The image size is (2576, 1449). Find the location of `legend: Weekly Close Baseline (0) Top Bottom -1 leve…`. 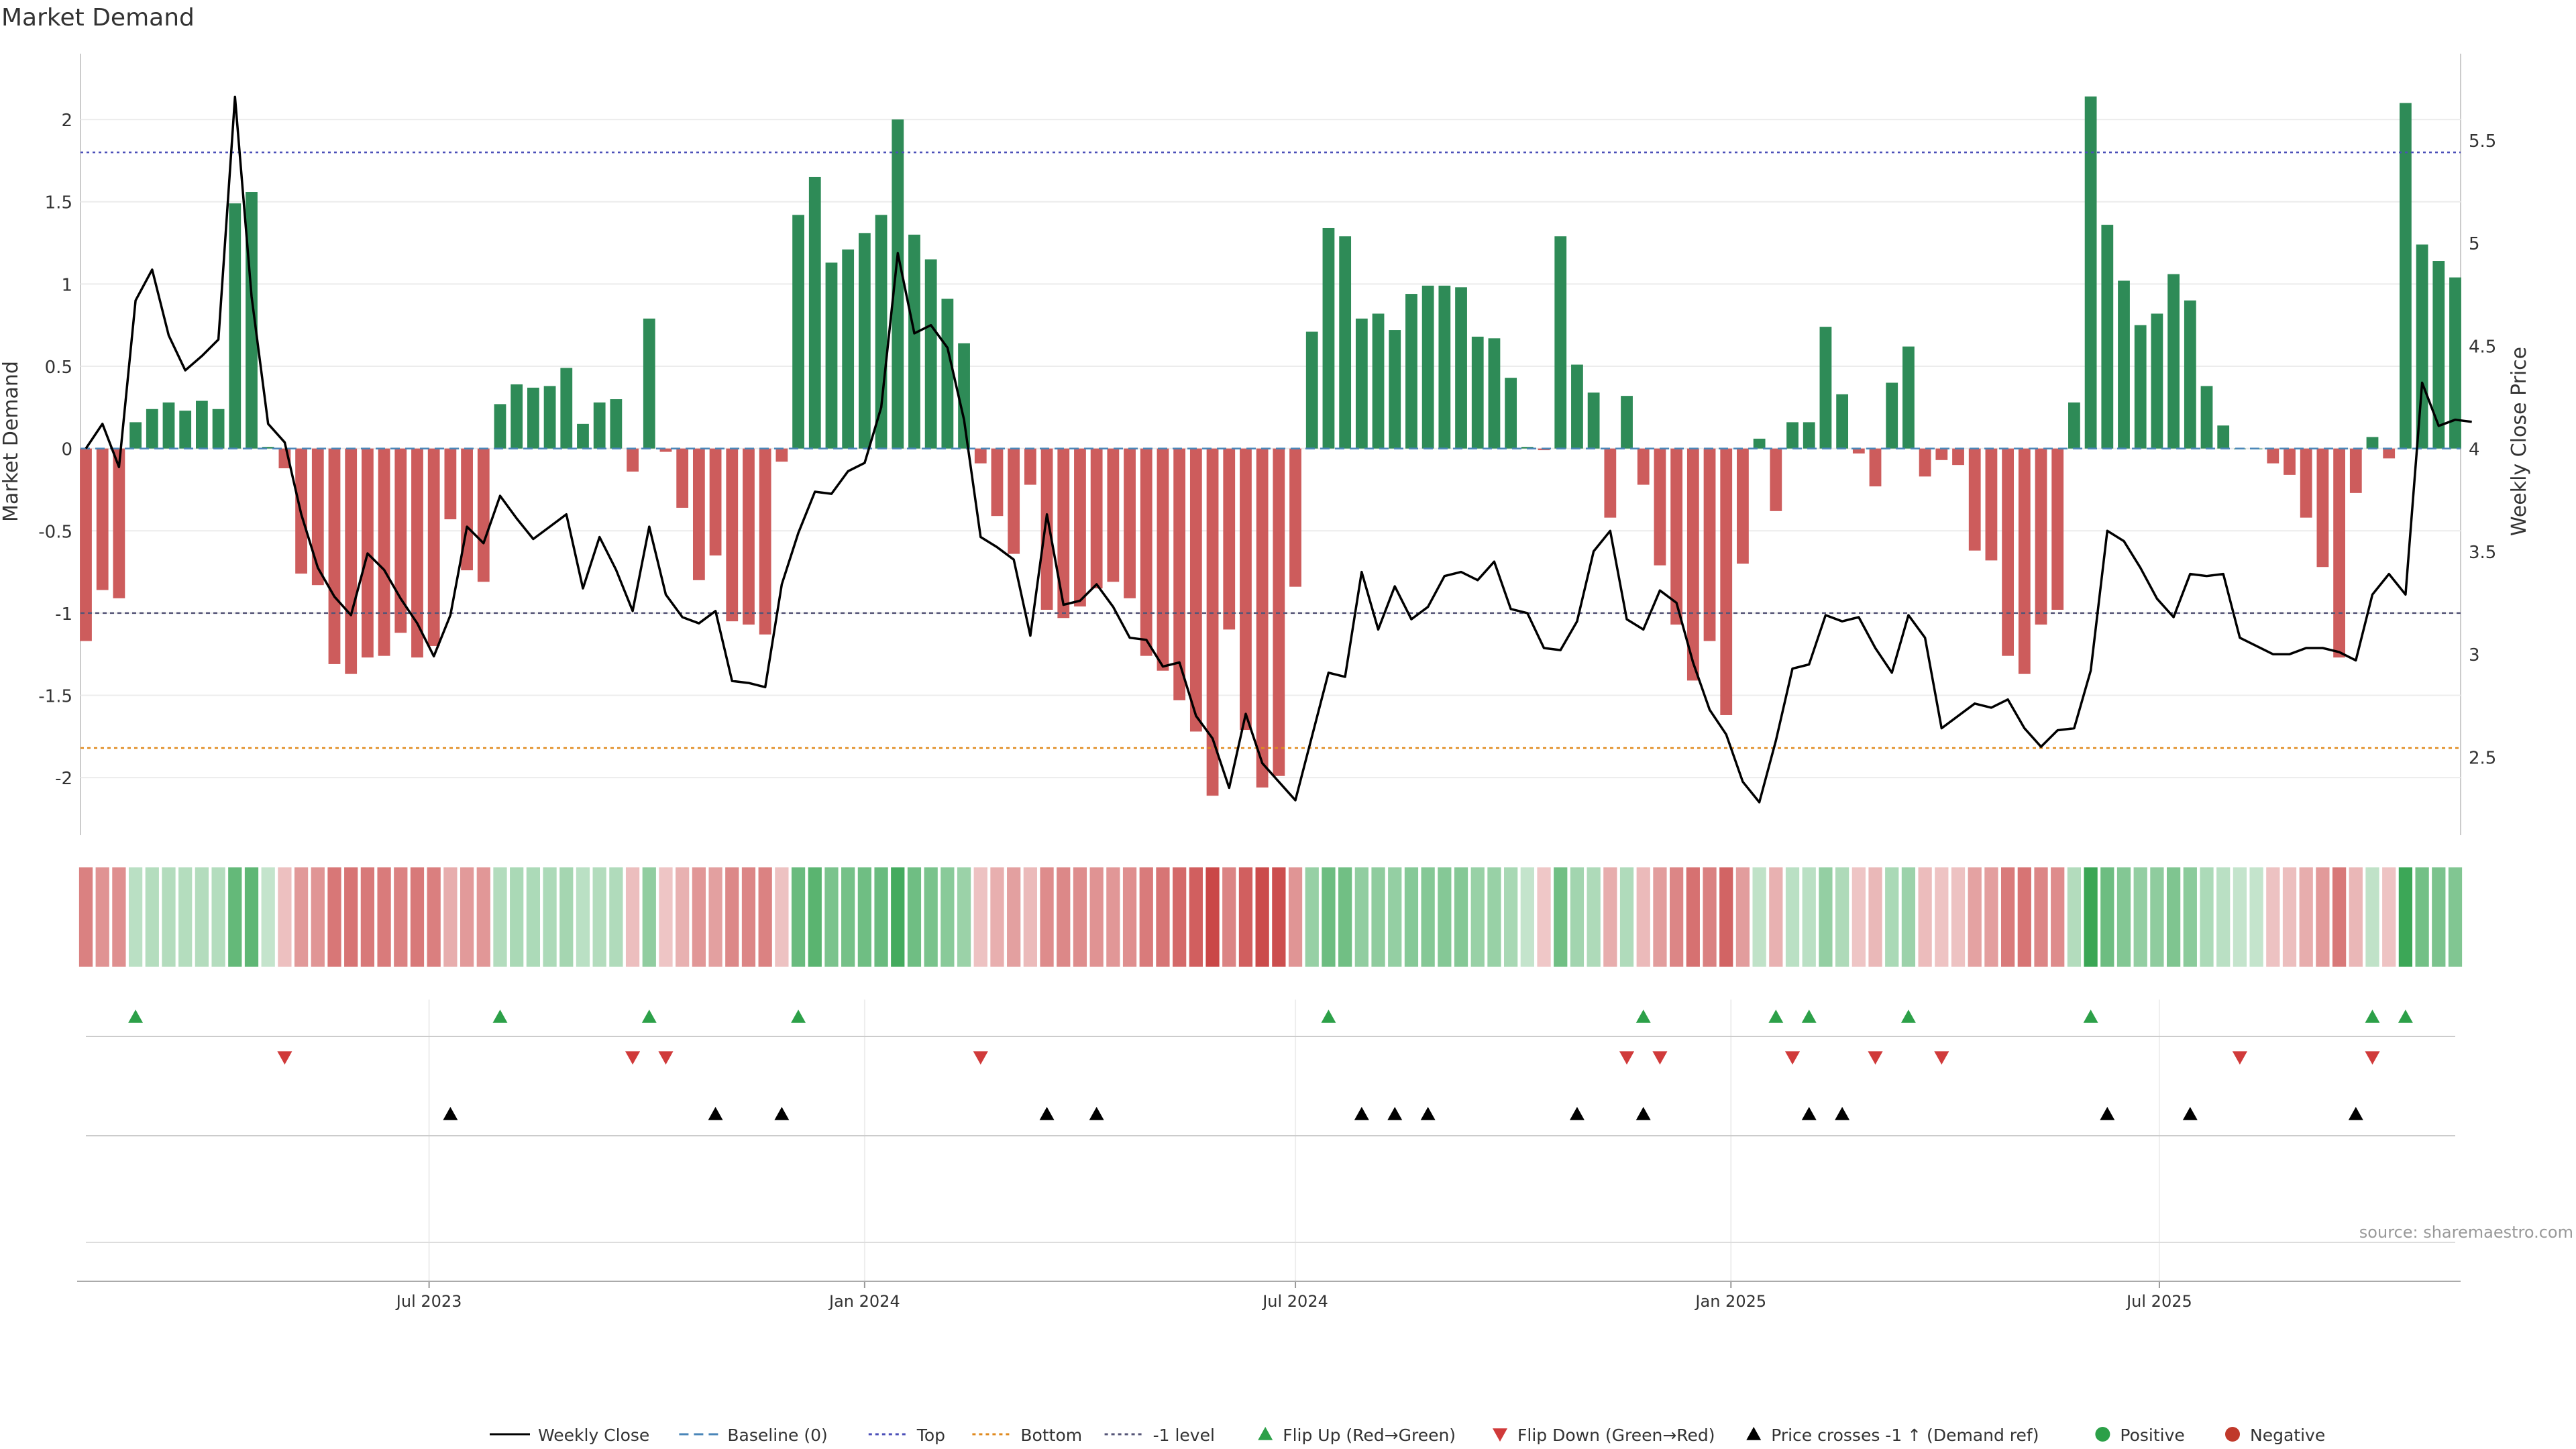

legend: Weekly Close Baseline (0) Top Bottom -1 leve… is located at coordinates (1407, 1435).